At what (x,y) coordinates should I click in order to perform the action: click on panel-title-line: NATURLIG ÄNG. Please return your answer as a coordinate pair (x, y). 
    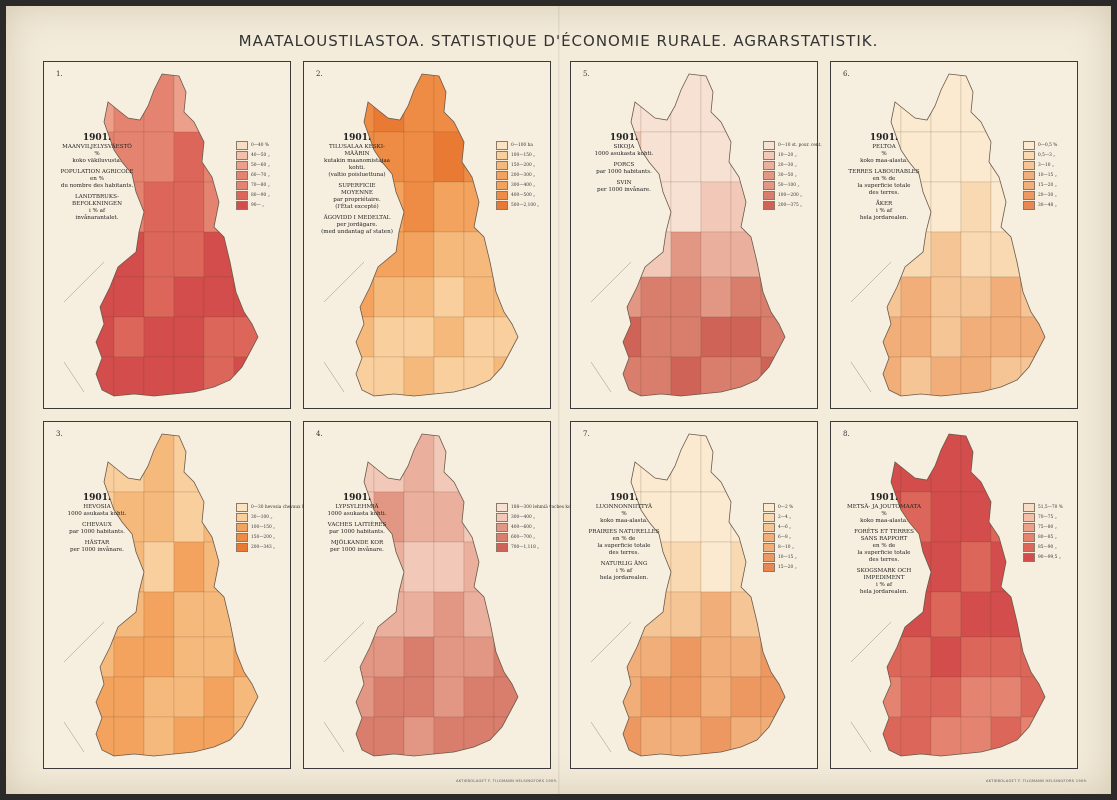
    Looking at the image, I should click on (624, 564).